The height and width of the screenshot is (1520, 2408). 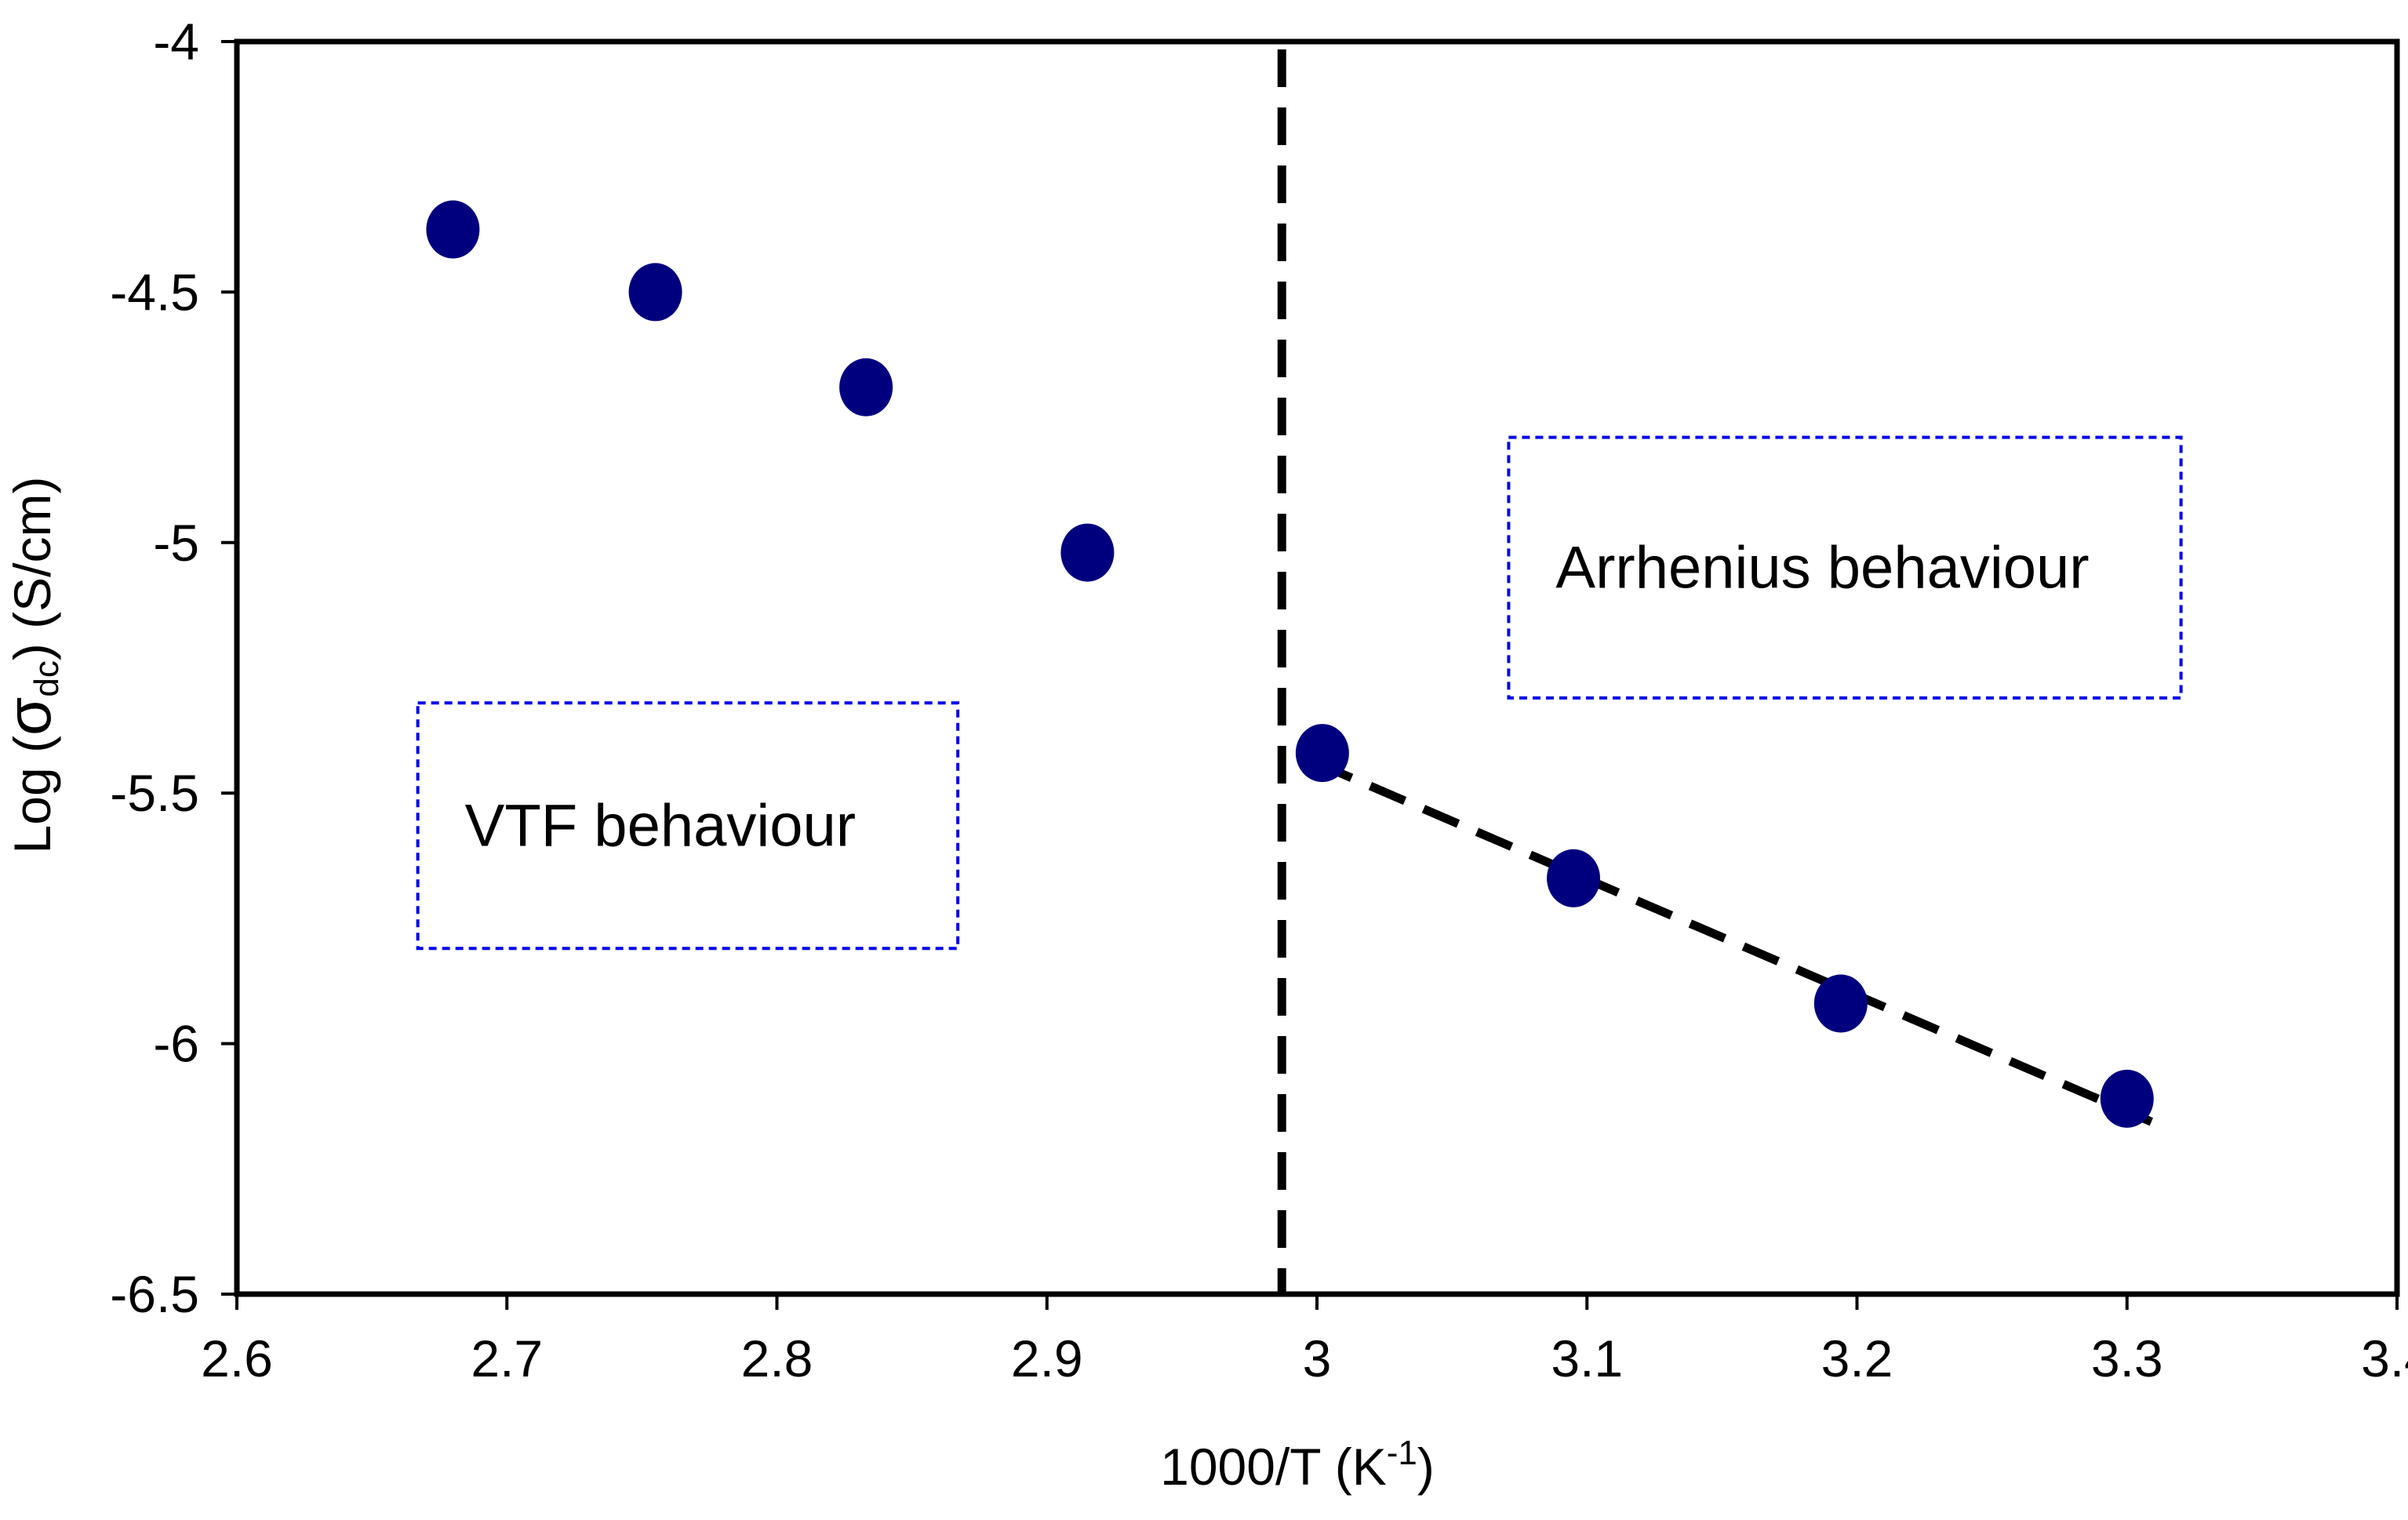 I want to click on x-axis-title: 1000/T (K-1), so click(x=1298, y=1465).